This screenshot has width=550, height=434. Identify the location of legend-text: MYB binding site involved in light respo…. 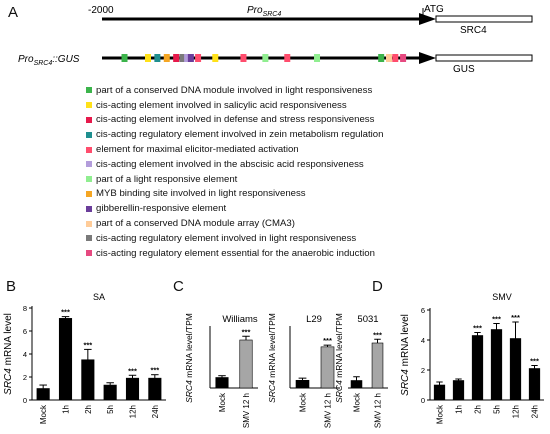
(201, 194).